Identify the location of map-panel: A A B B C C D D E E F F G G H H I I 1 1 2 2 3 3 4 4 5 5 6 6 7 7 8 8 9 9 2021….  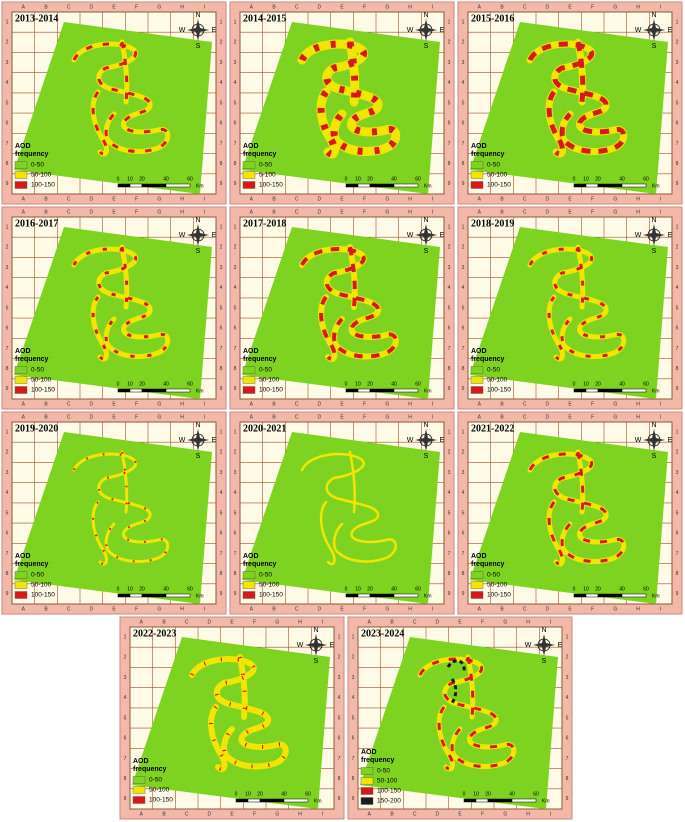
(570, 513).